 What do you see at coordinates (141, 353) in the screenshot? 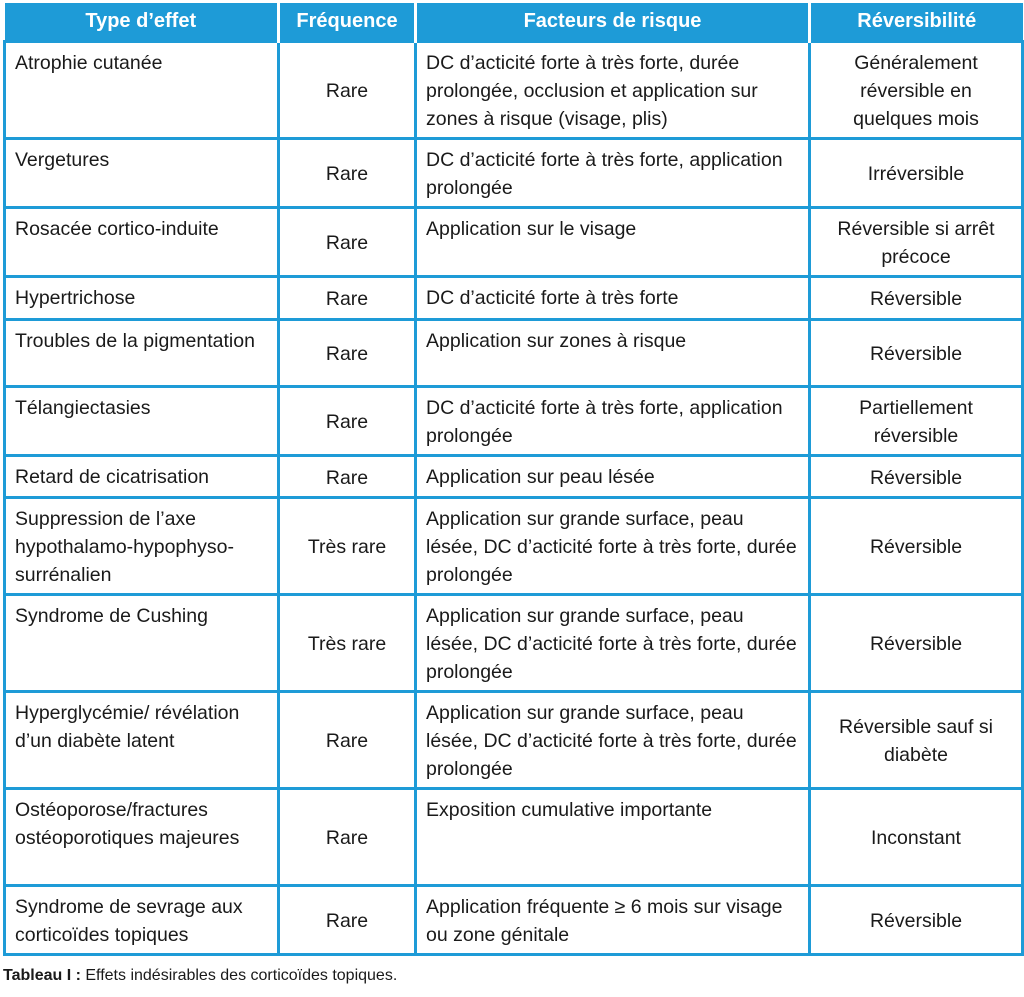
I see `cell-type: Troubles de la pigmentation` at bounding box center [141, 353].